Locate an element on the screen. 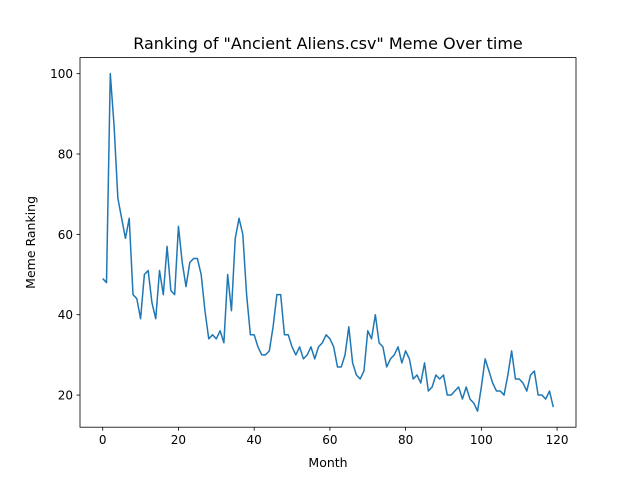  x-tick-label: 60 is located at coordinates (329, 440).